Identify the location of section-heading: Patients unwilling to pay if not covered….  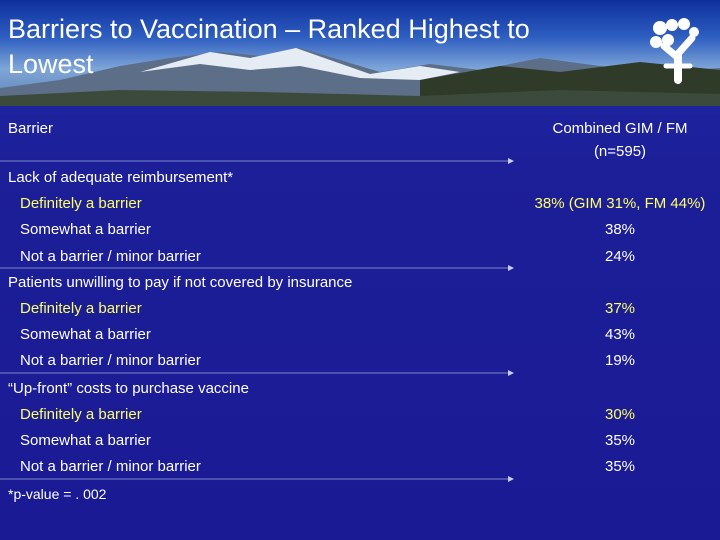
(180, 282).